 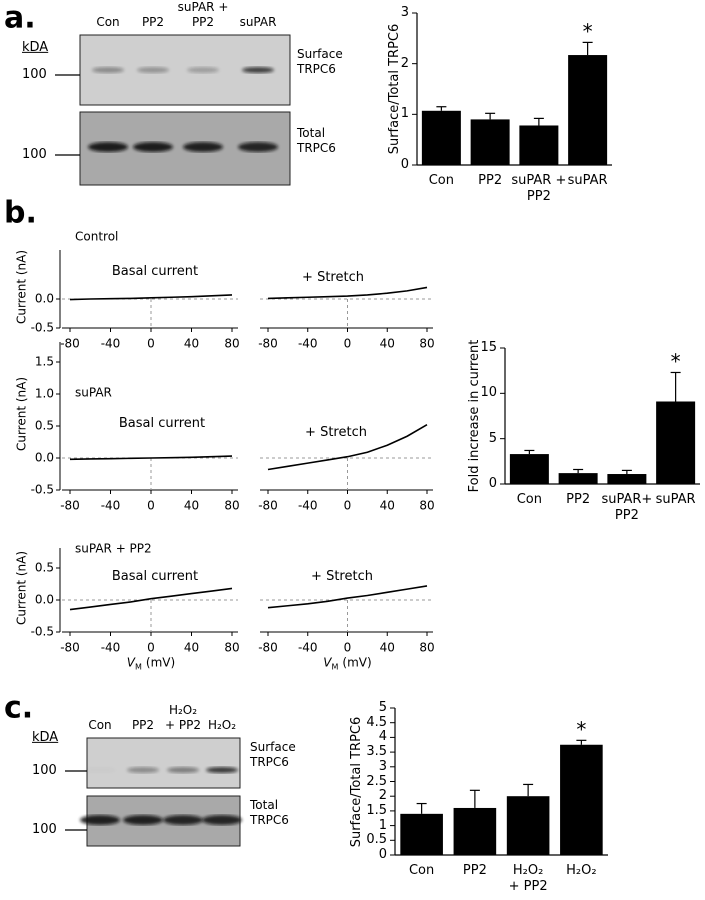 I want to click on blot-image, so click(x=163, y=763).